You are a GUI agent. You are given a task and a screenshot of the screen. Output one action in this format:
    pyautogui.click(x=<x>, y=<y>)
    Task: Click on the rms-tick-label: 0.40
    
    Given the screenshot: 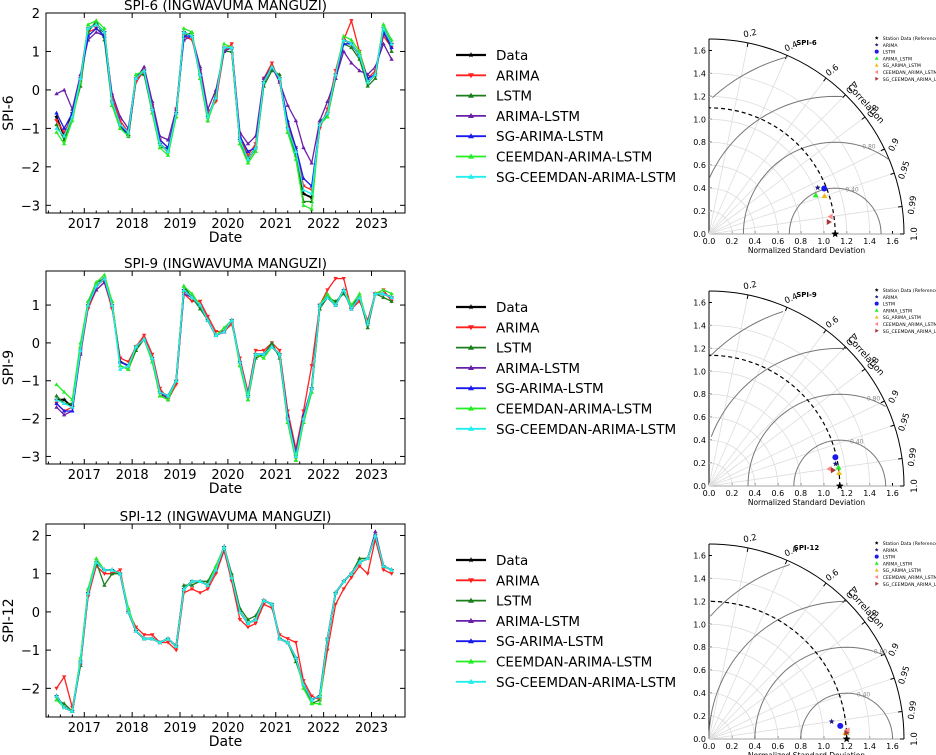 What is the action you would take?
    pyautogui.click(x=857, y=441)
    